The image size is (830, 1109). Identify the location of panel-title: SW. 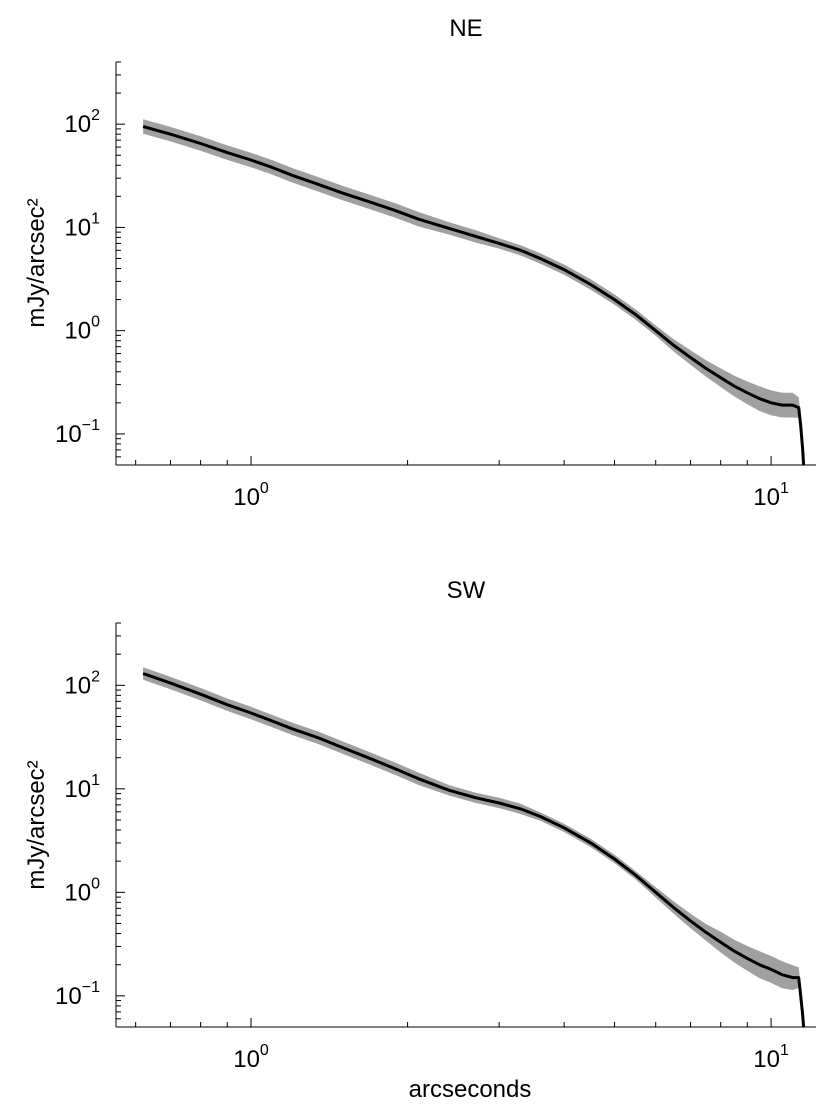
(466, 590).